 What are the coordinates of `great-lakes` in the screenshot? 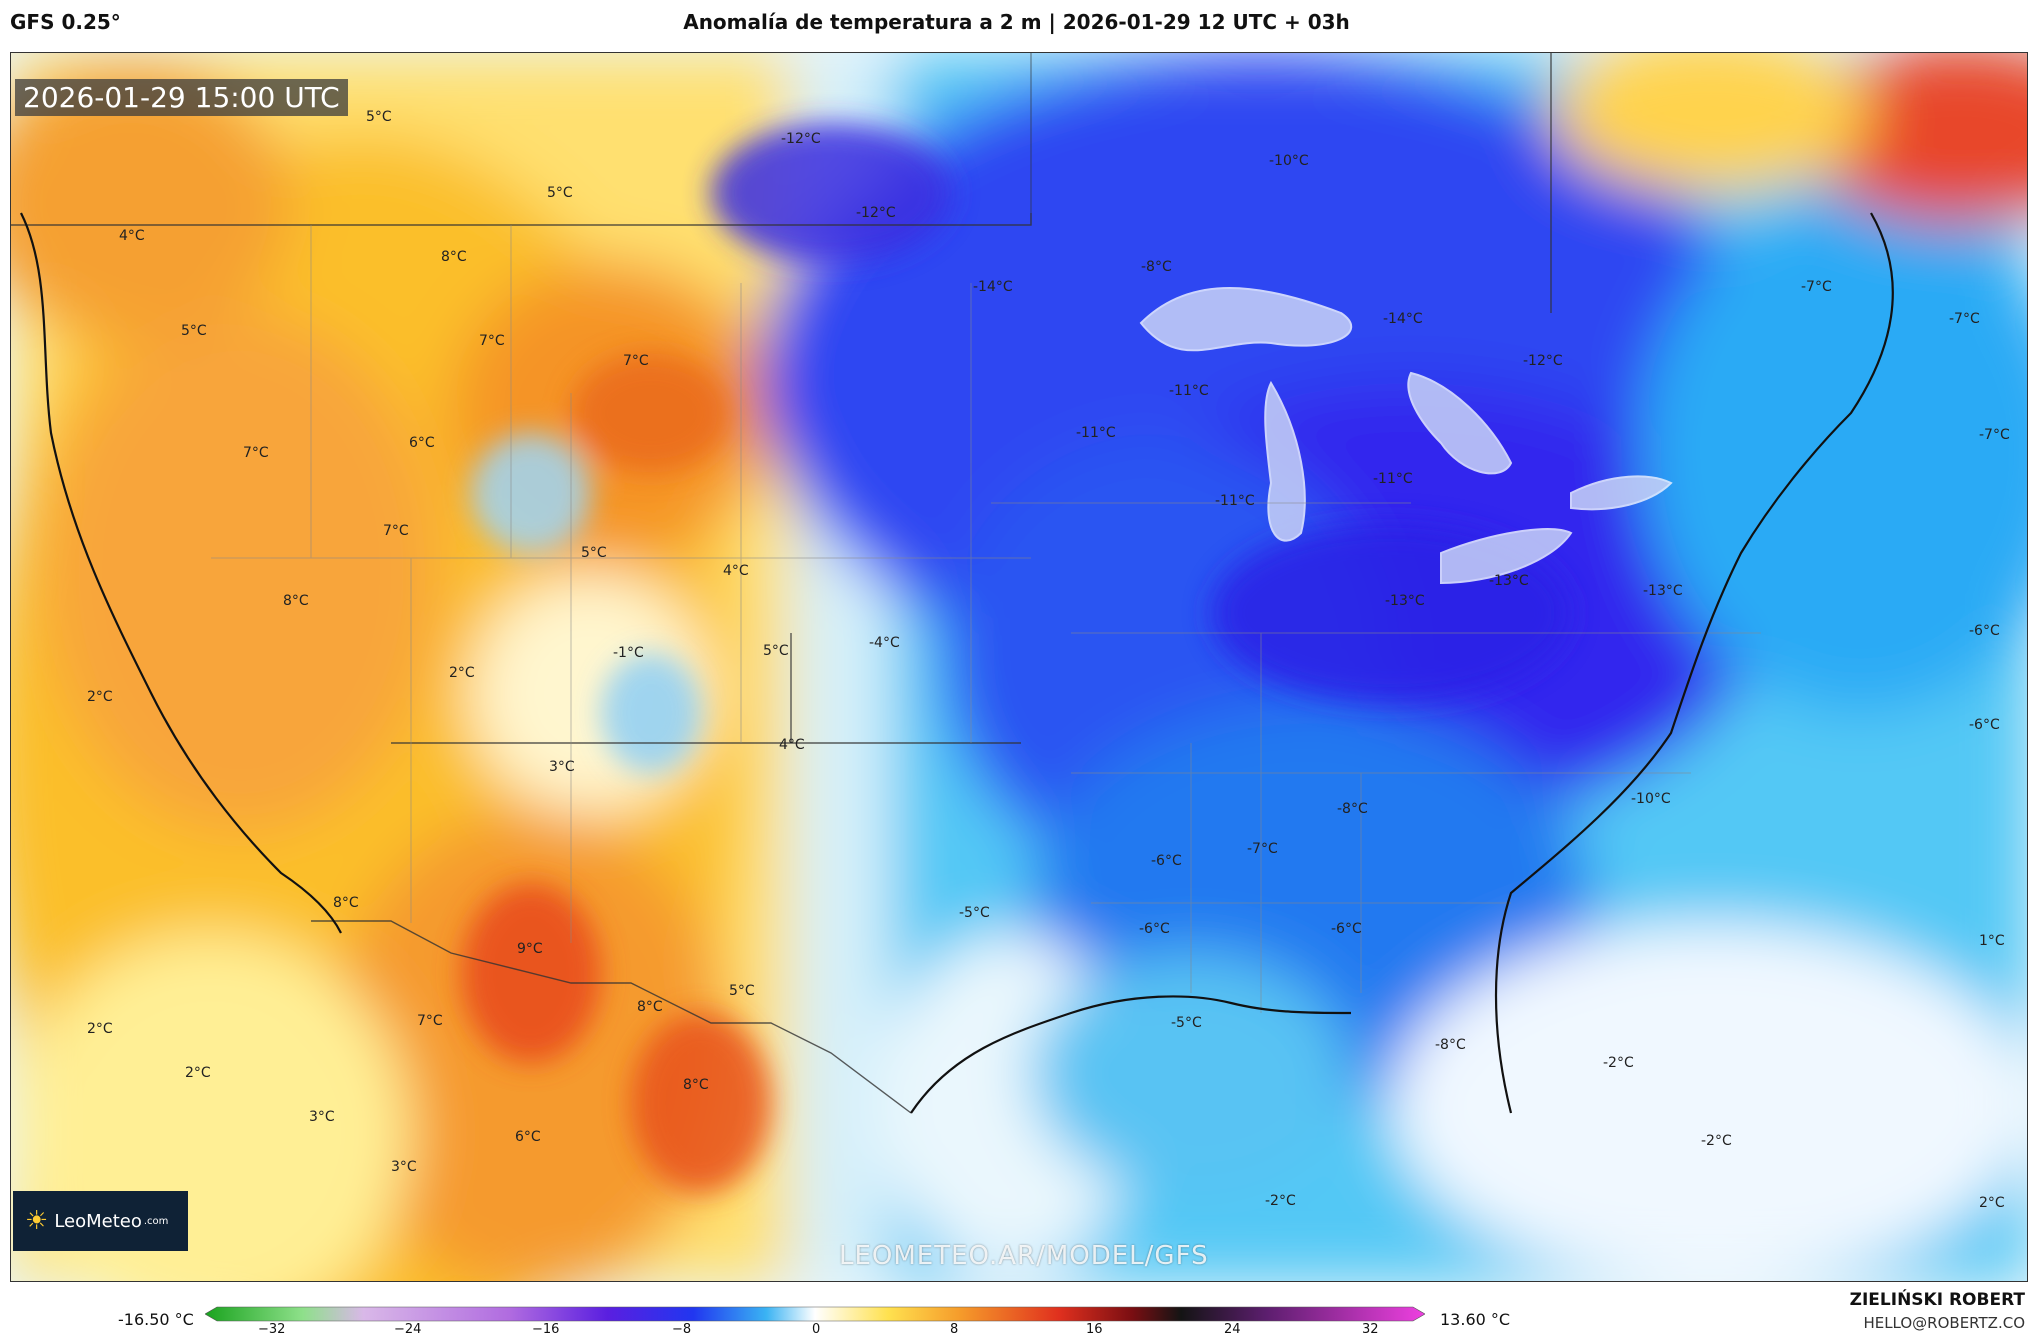 It's located at (1406, 436).